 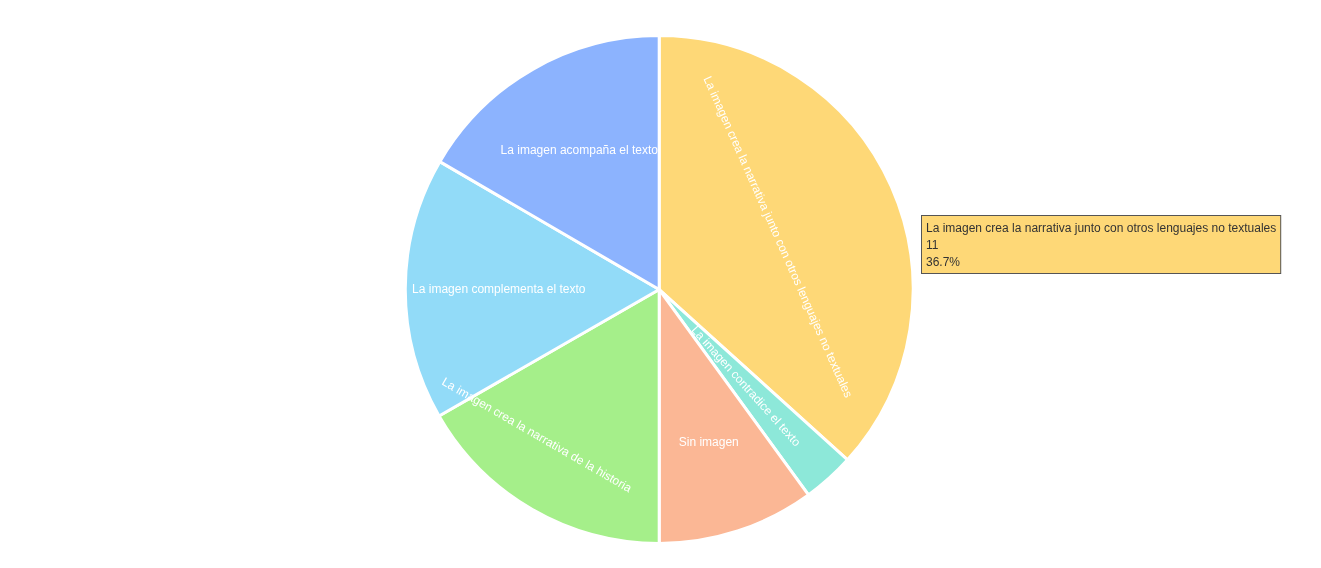 What do you see at coordinates (1101, 244) in the screenshot?
I see `text: La imagen crea la narrativa junto con otros lenguajes no textuales 11 36.7%` at bounding box center [1101, 244].